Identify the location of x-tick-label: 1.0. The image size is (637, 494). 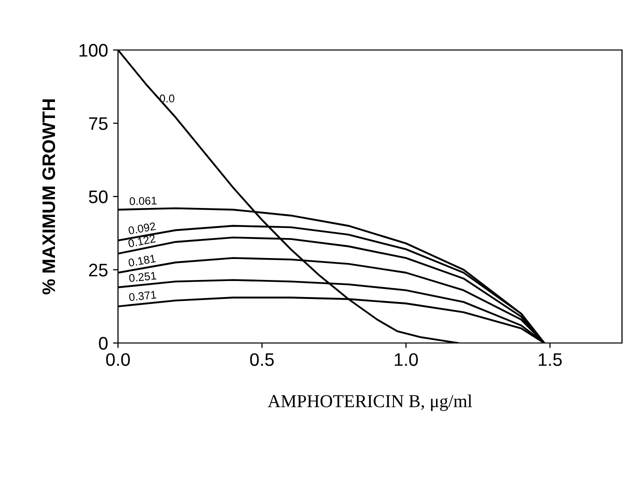
(406, 359).